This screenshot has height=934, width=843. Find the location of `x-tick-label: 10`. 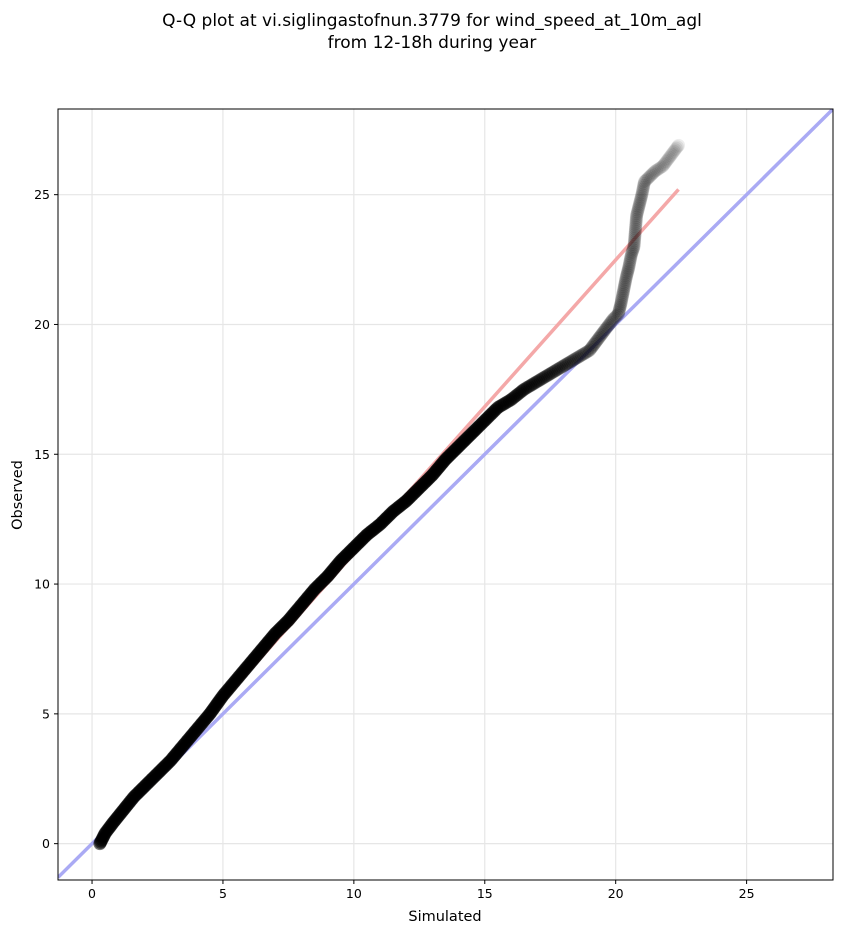

x-tick-label: 10 is located at coordinates (354, 893).